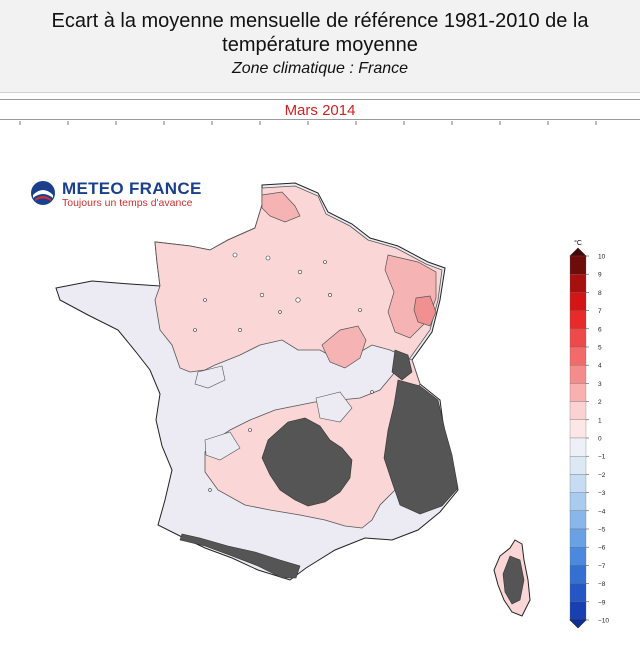  Describe the element at coordinates (513, 580) in the screenshot. I see `corsica-mountains` at that location.